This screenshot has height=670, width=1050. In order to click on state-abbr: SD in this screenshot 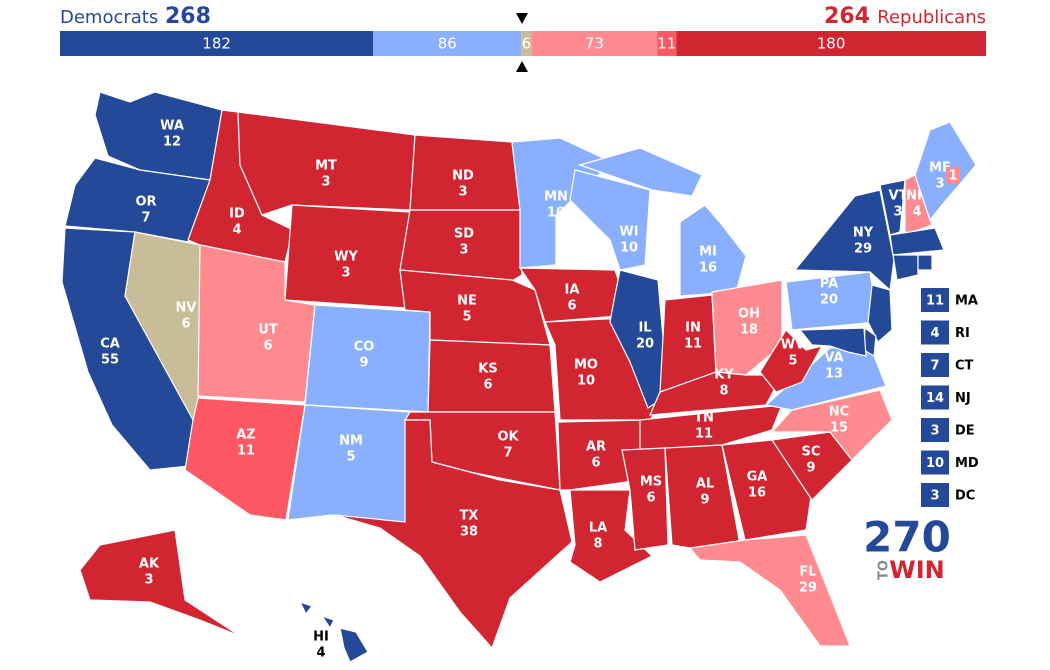, I will do `click(464, 234)`.